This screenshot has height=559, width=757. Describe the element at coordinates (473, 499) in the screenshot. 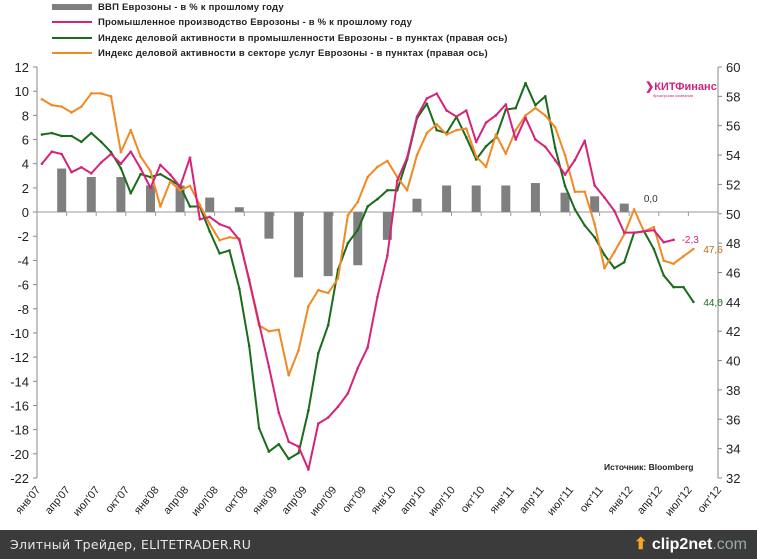

I see `x-axis-tick-label: окт'10` at that location.